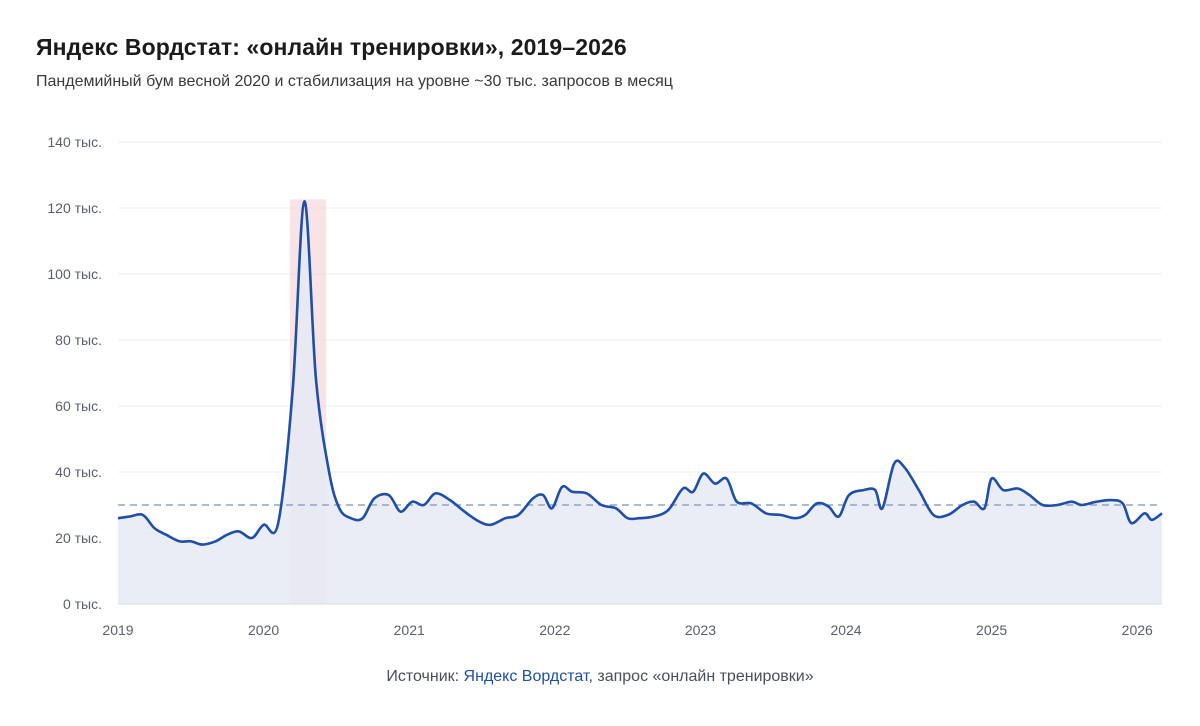 Image resolution: width=1200 pixels, height=726 pixels. I want to click on source-link: Яндекс Вордстат, so click(526, 676).